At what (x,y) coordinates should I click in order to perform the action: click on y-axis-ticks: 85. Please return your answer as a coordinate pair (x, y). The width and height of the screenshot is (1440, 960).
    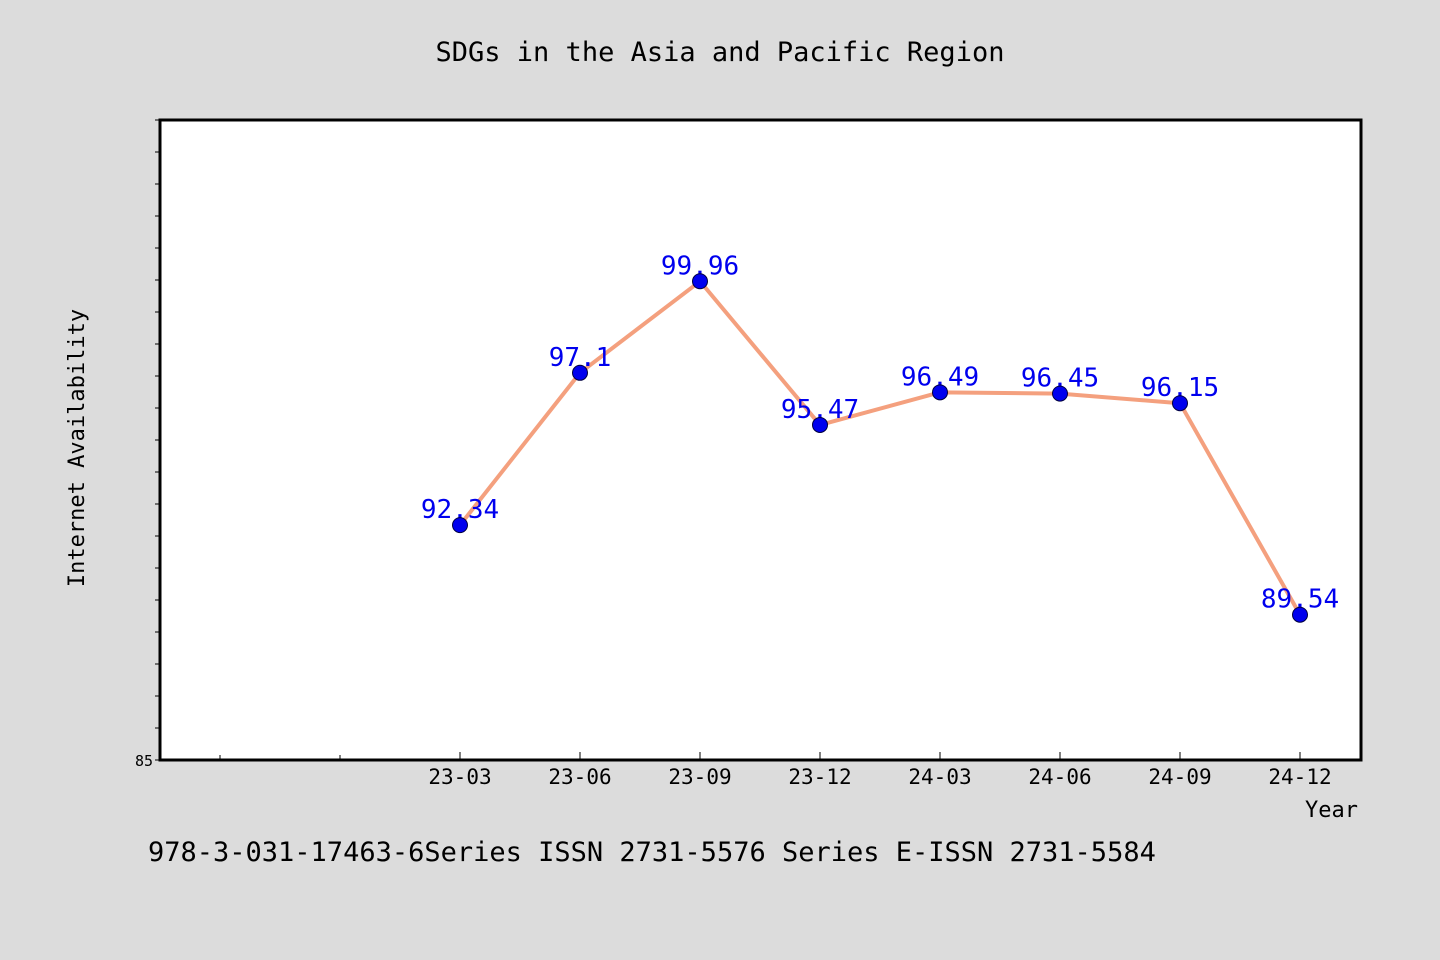
    Looking at the image, I should click on (147, 444).